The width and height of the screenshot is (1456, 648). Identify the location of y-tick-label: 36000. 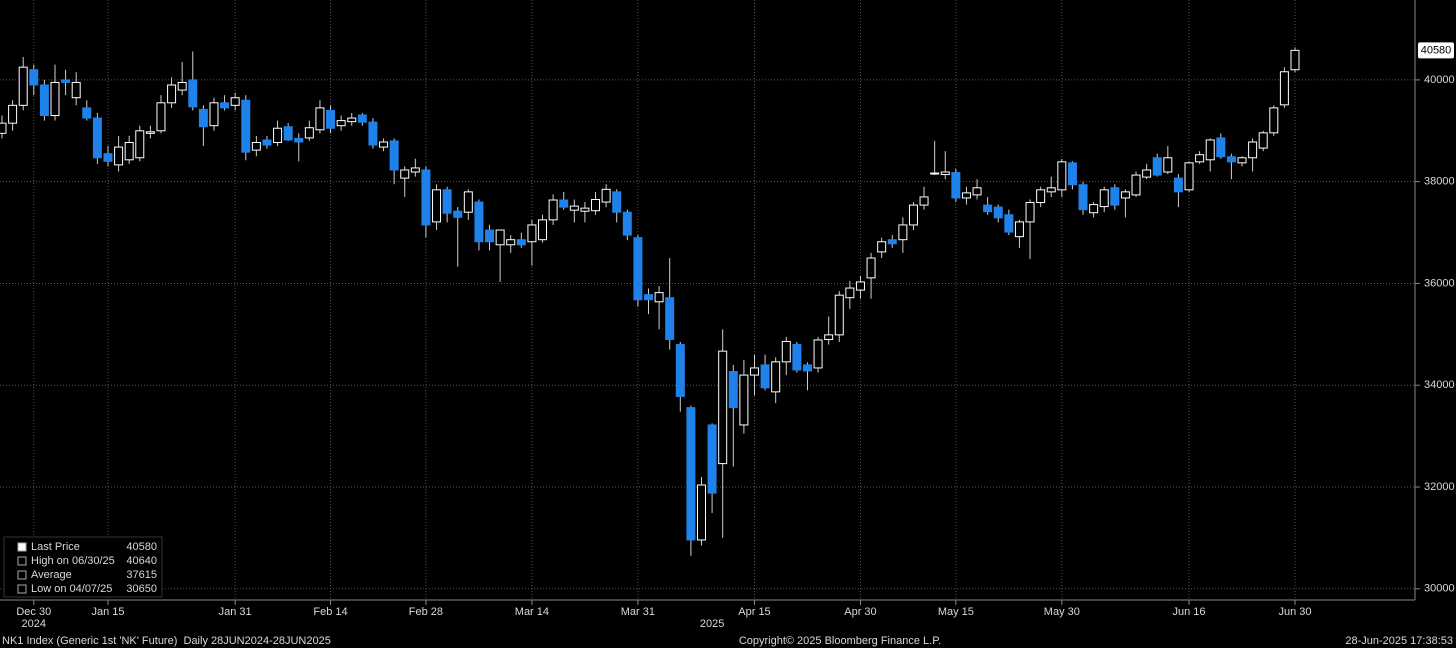
(1439, 283).